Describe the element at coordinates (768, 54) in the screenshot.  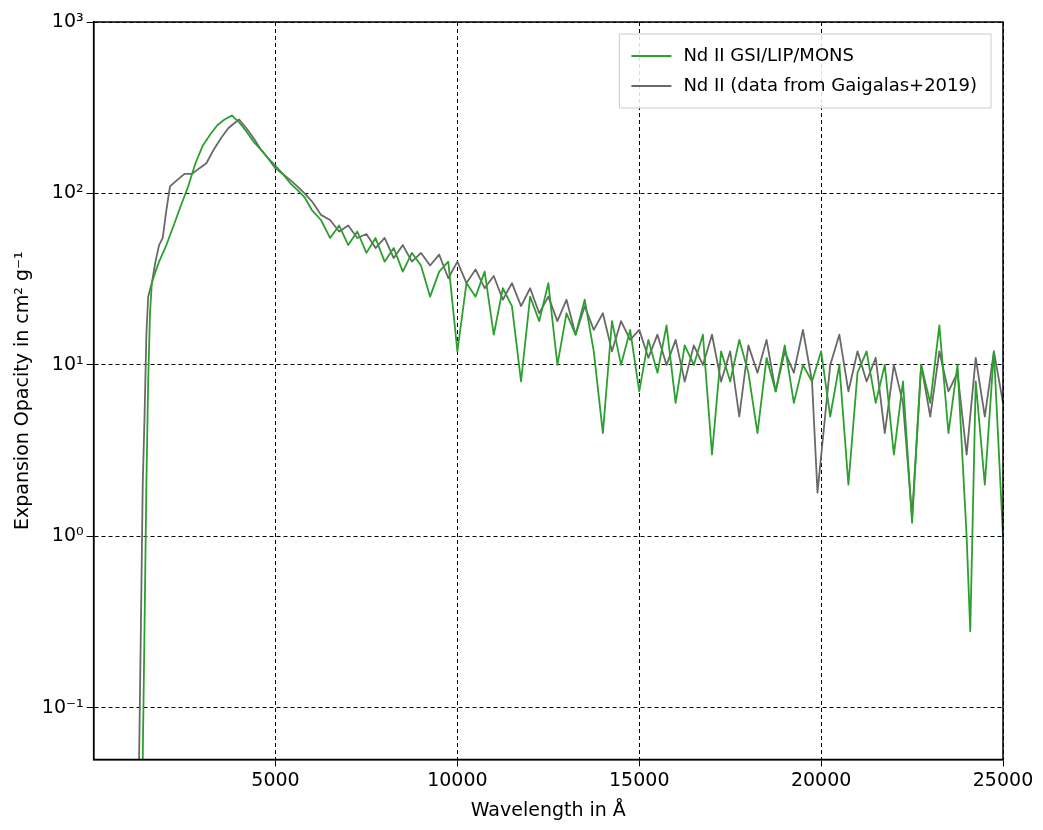
I see `legend-label: Nd II GSI/LIP/MONS` at that location.